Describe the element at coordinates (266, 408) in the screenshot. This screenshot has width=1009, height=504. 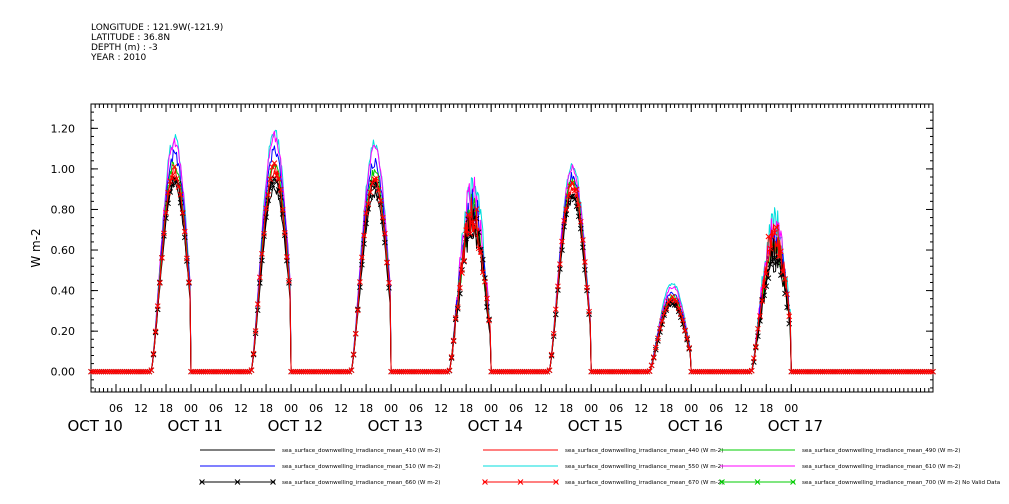
I see `x-hour-label: 18` at that location.